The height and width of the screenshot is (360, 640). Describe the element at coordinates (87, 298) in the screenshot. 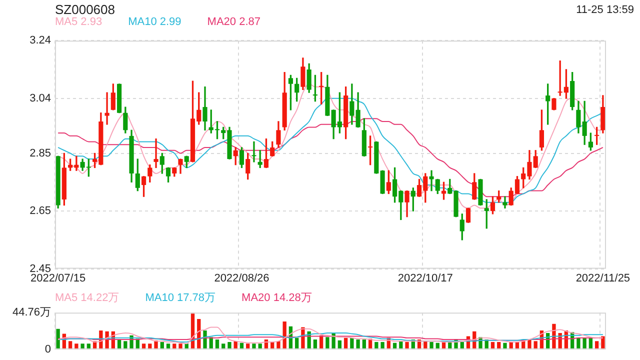

I see `text: MA5 14.22万` at that location.